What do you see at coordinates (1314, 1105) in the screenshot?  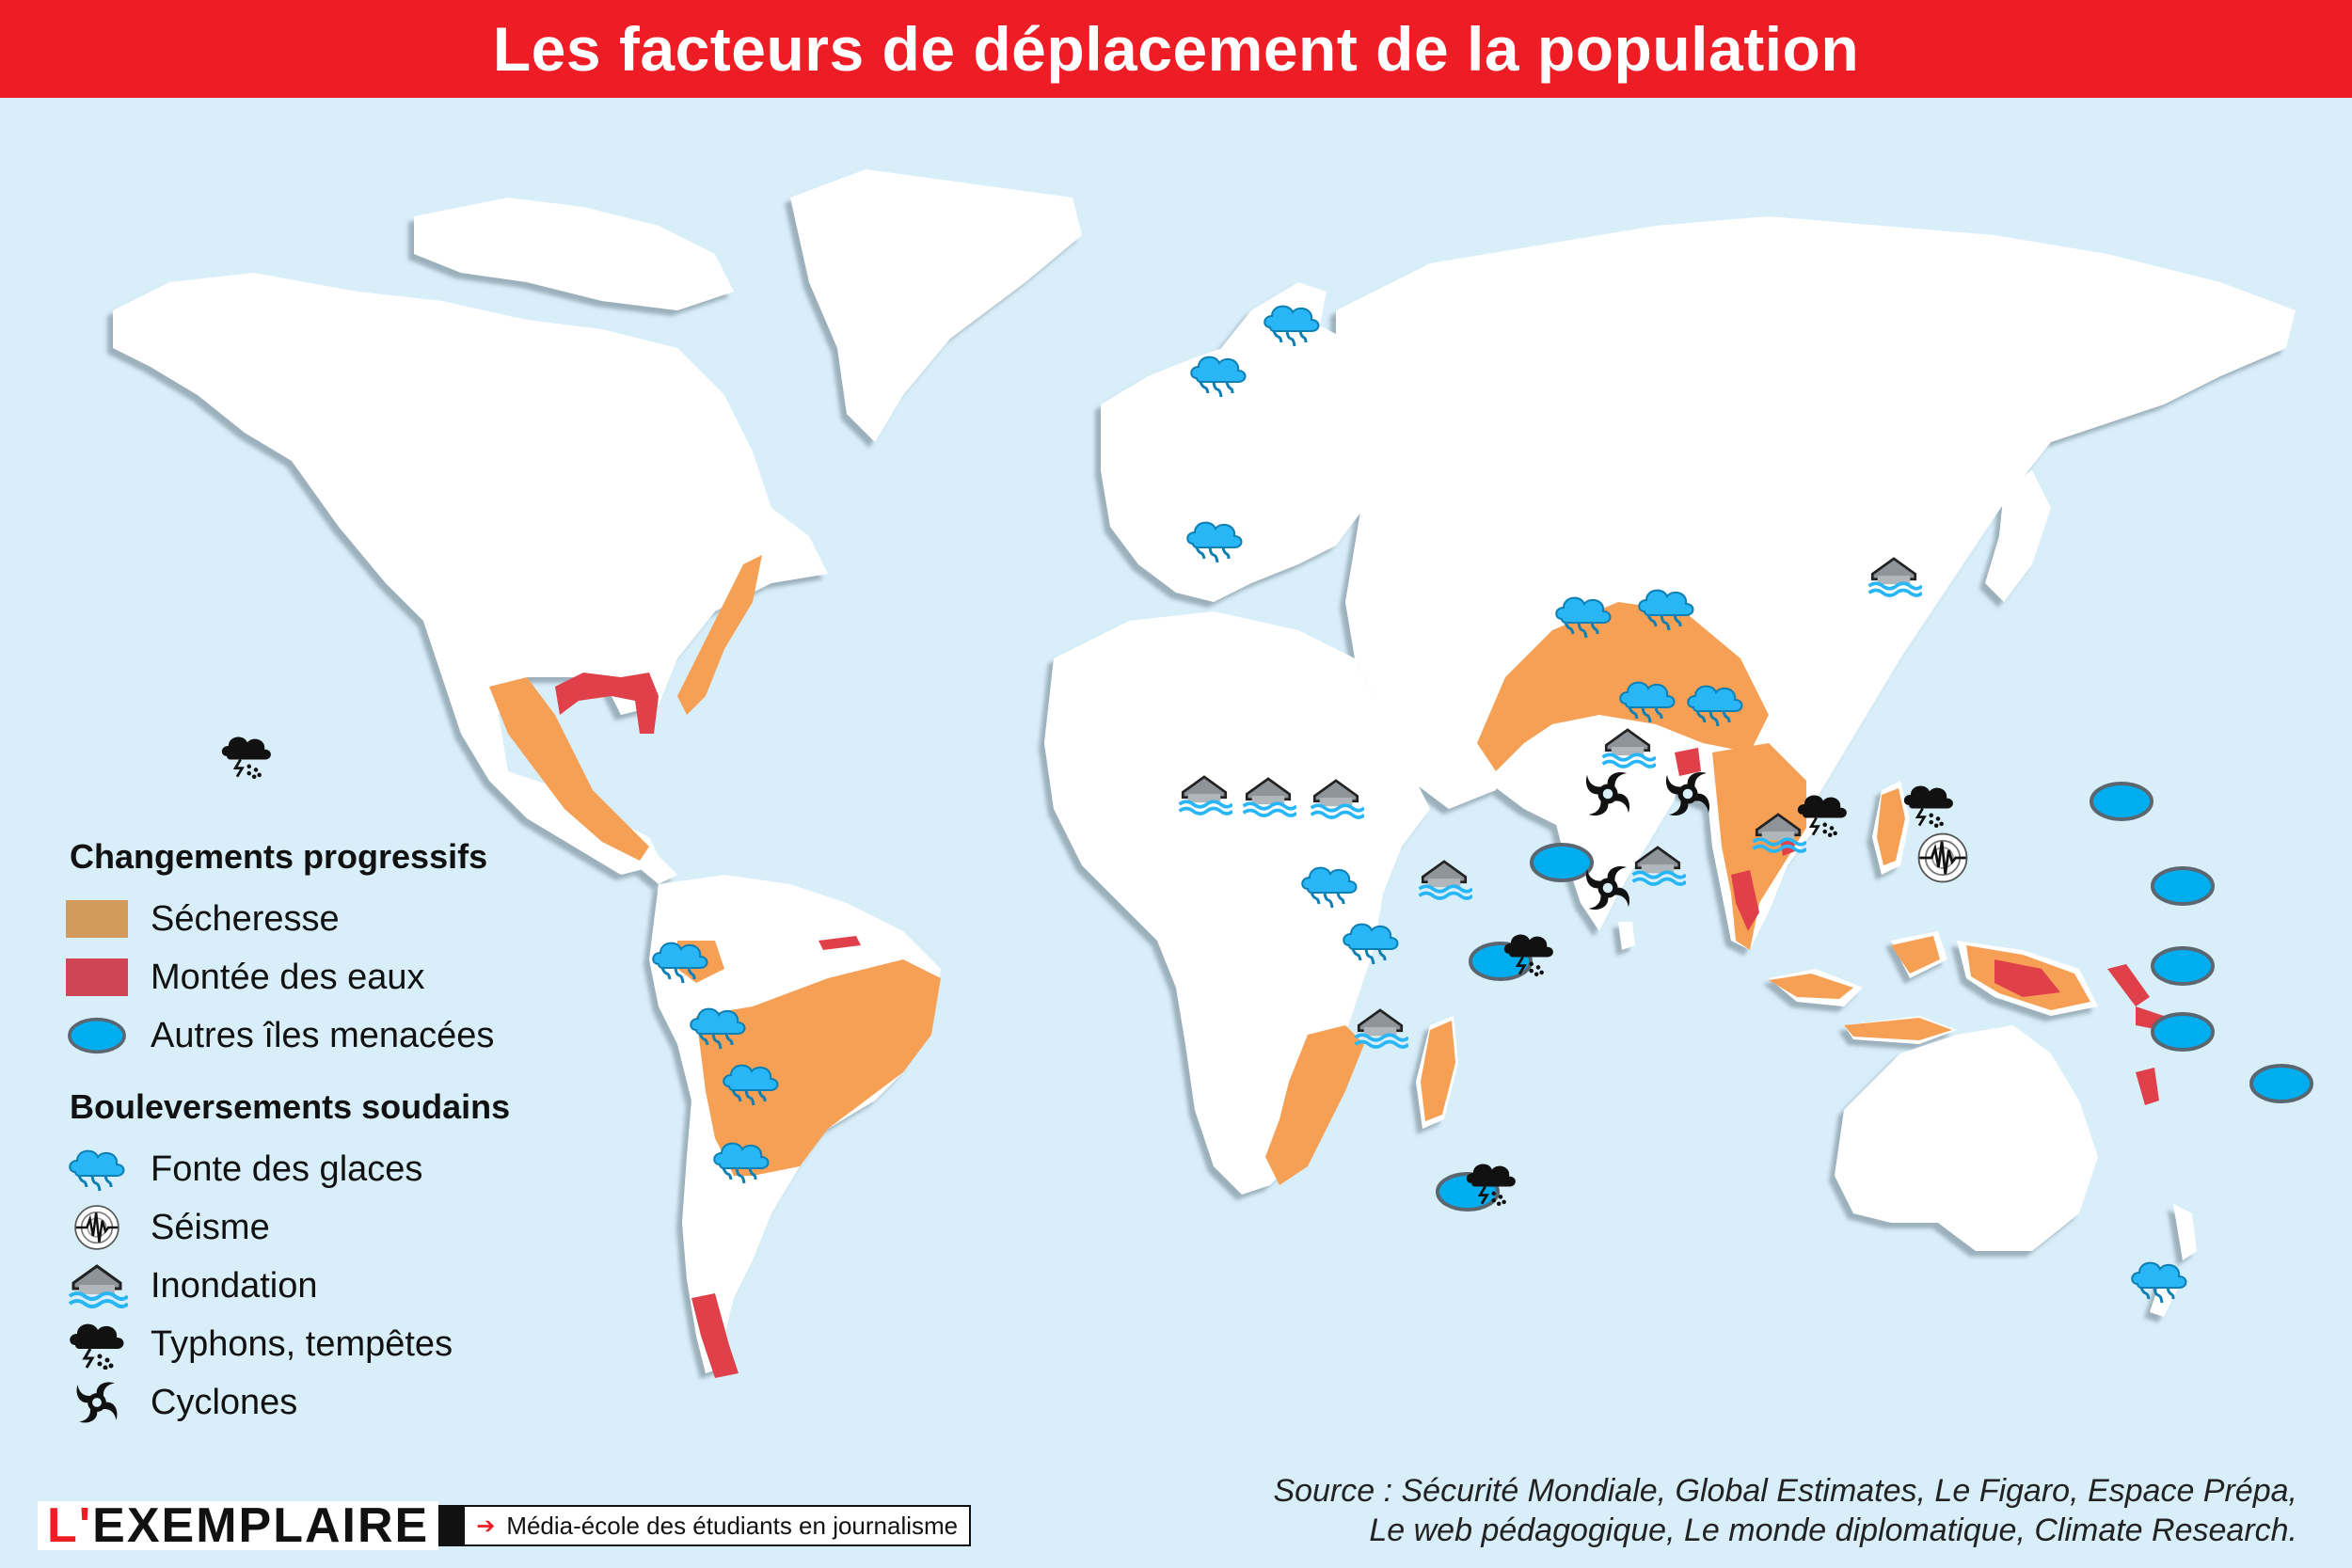 I see `drought-zone-southern-africa` at bounding box center [1314, 1105].